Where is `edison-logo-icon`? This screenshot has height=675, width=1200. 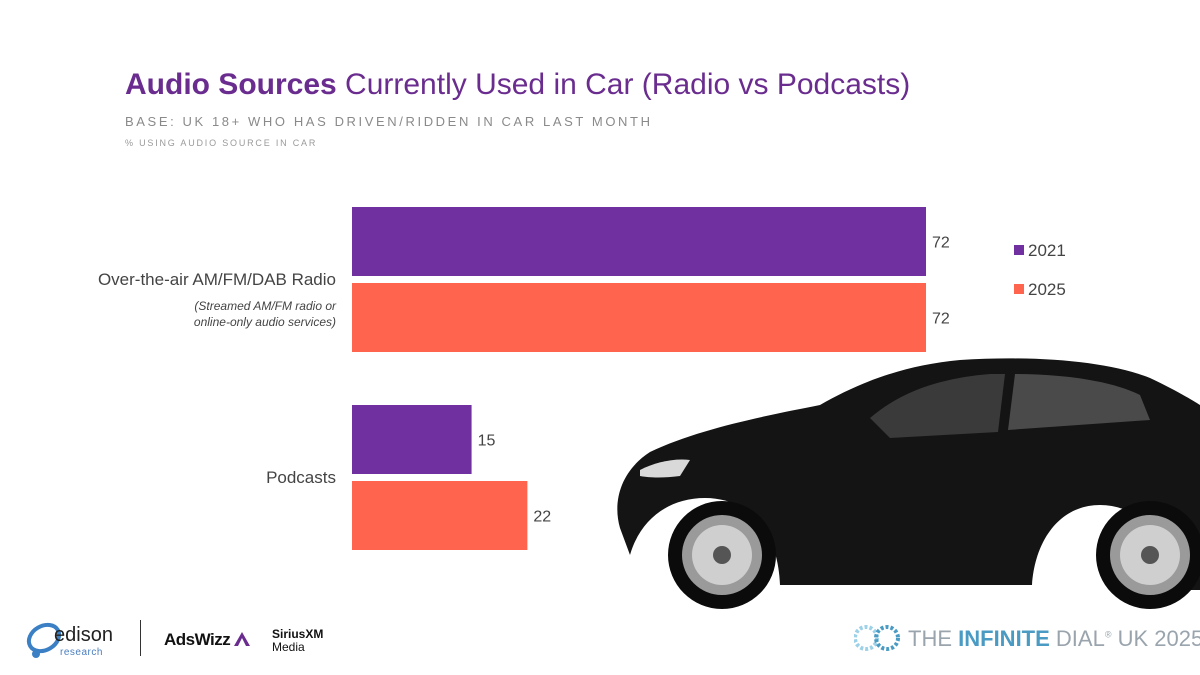 edison-logo-icon is located at coordinates (44, 640).